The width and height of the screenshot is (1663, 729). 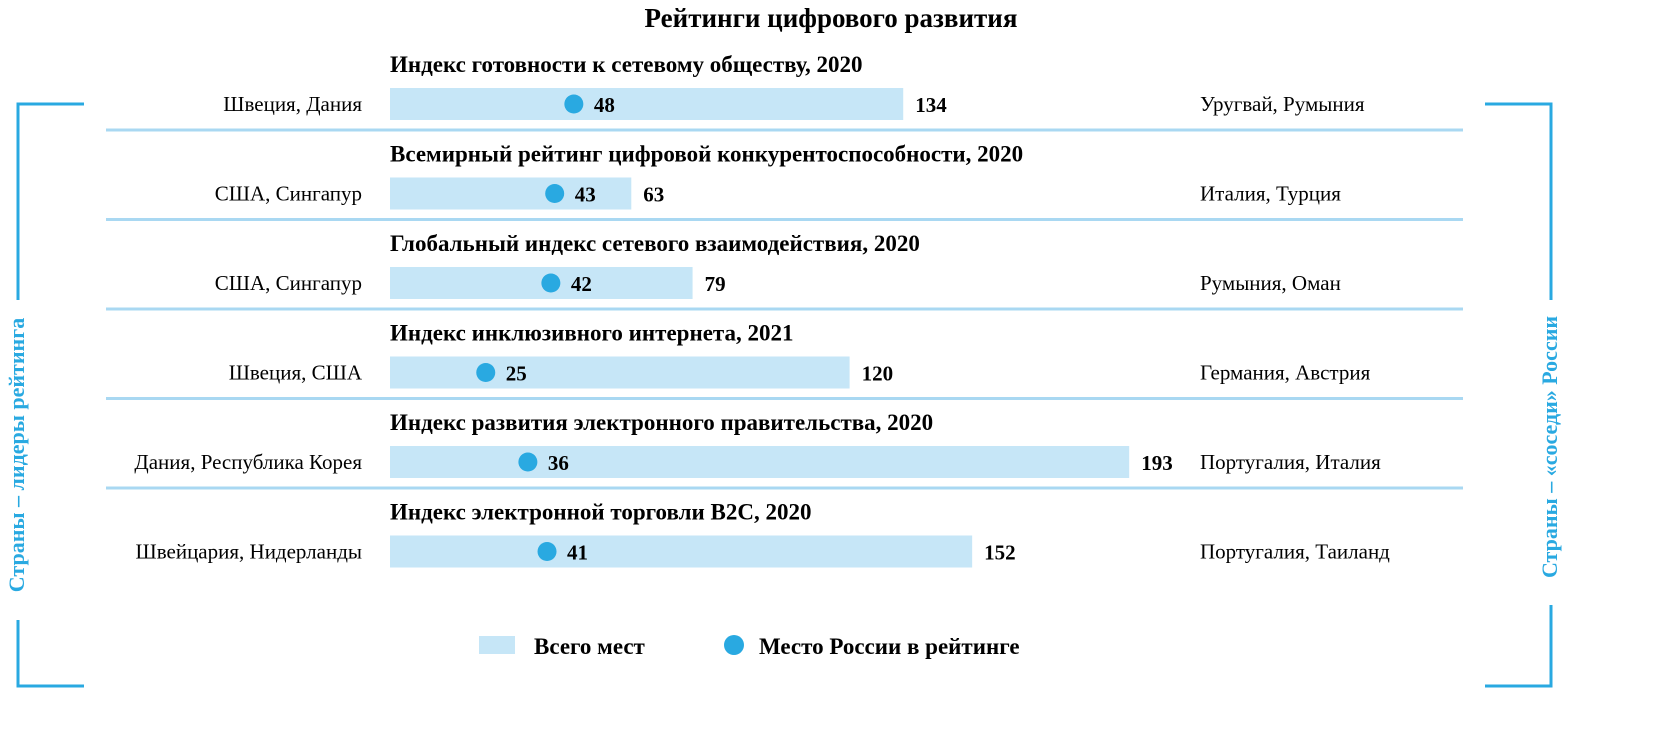 What do you see at coordinates (44, 395) in the screenshot?
I see `left-bracket: Страны – лидеры рейтинга` at bounding box center [44, 395].